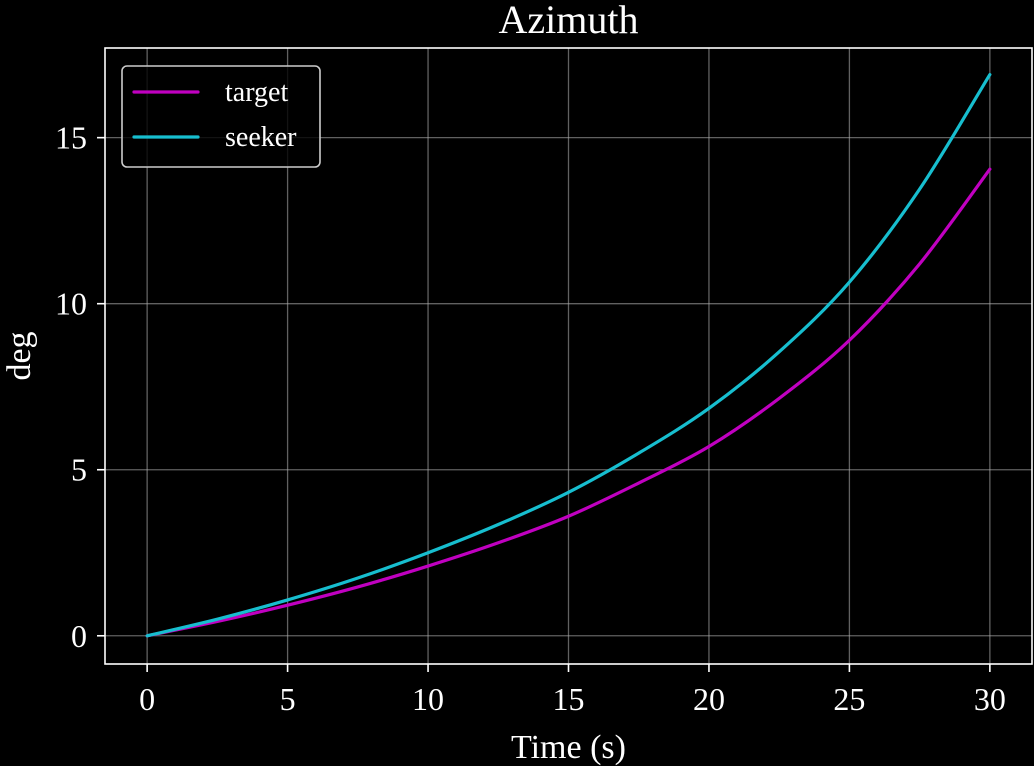  What do you see at coordinates (19, 355) in the screenshot?
I see `y-axis-label: deg` at bounding box center [19, 355].